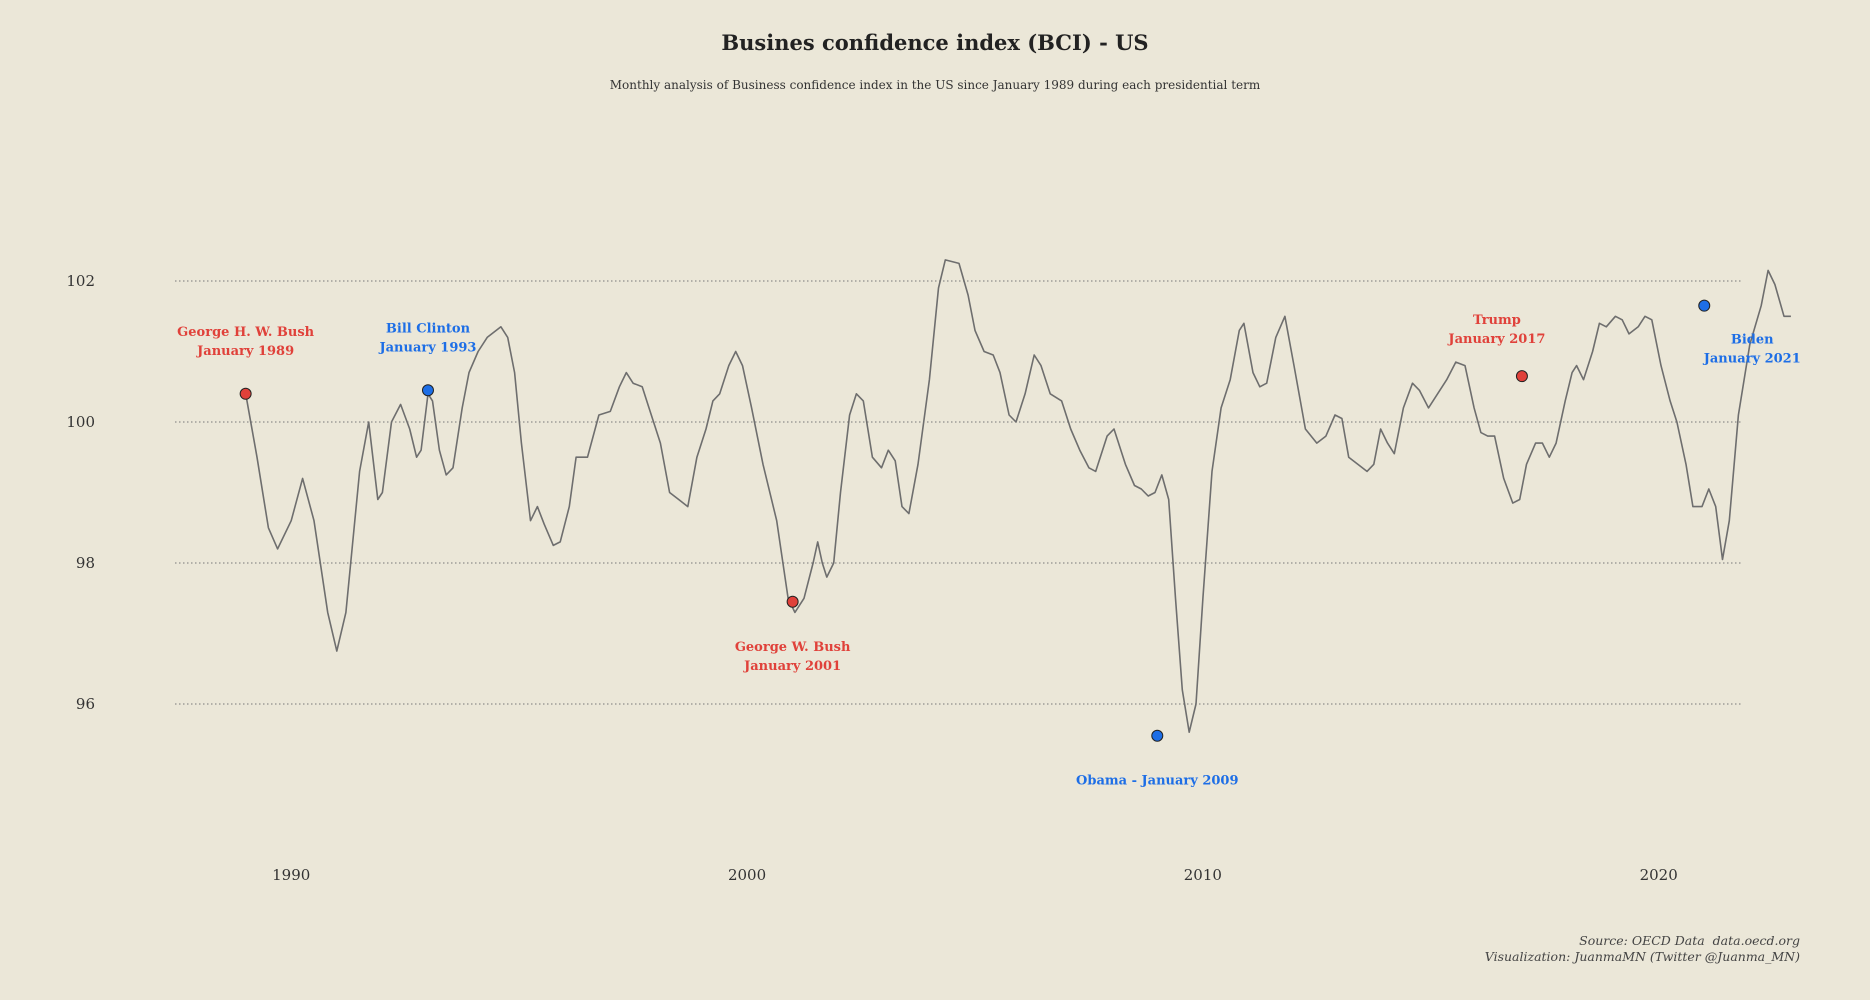 The width and height of the screenshot is (1870, 1000). Describe the element at coordinates (1497, 320) in the screenshot. I see `president-label: Trump` at that location.